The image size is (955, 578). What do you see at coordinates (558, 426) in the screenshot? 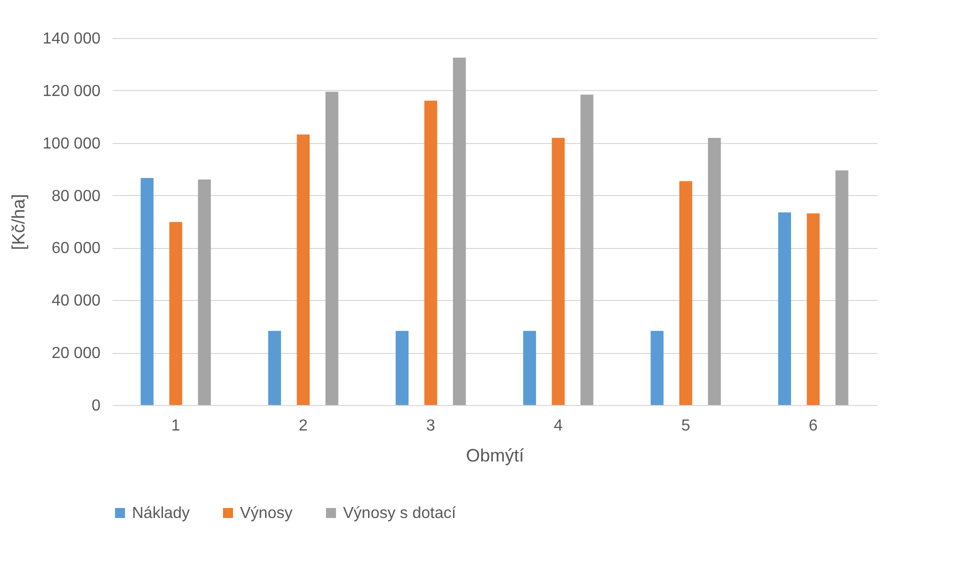
I see `x-tick-label: 4` at bounding box center [558, 426].